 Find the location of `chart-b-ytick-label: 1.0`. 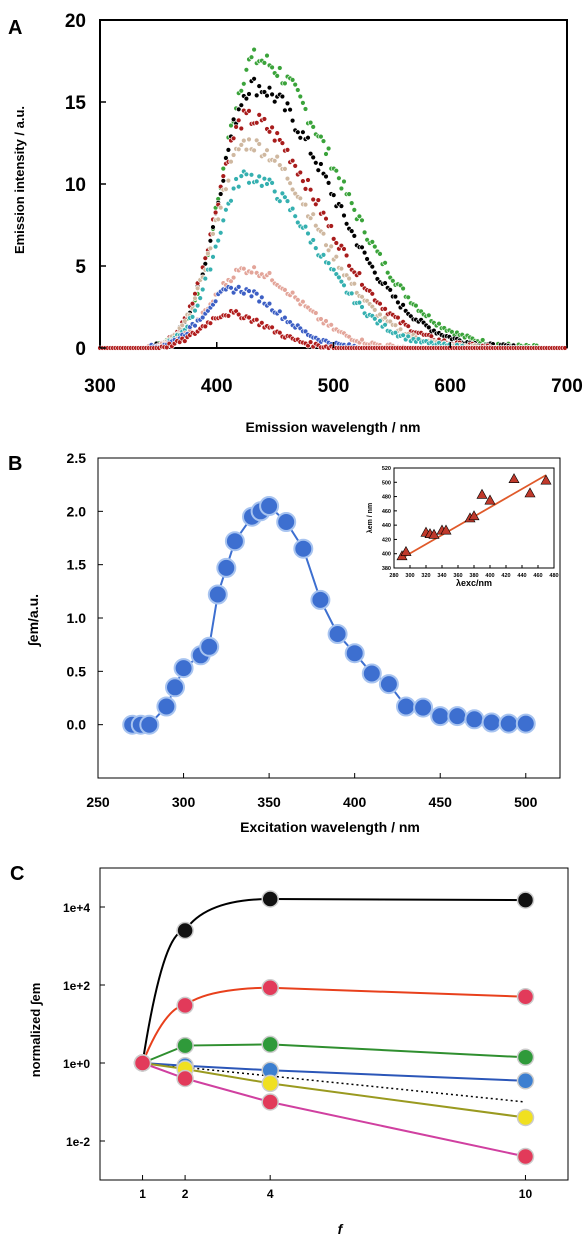

chart-b-ytick-label: 1.0 is located at coordinates (77, 618).